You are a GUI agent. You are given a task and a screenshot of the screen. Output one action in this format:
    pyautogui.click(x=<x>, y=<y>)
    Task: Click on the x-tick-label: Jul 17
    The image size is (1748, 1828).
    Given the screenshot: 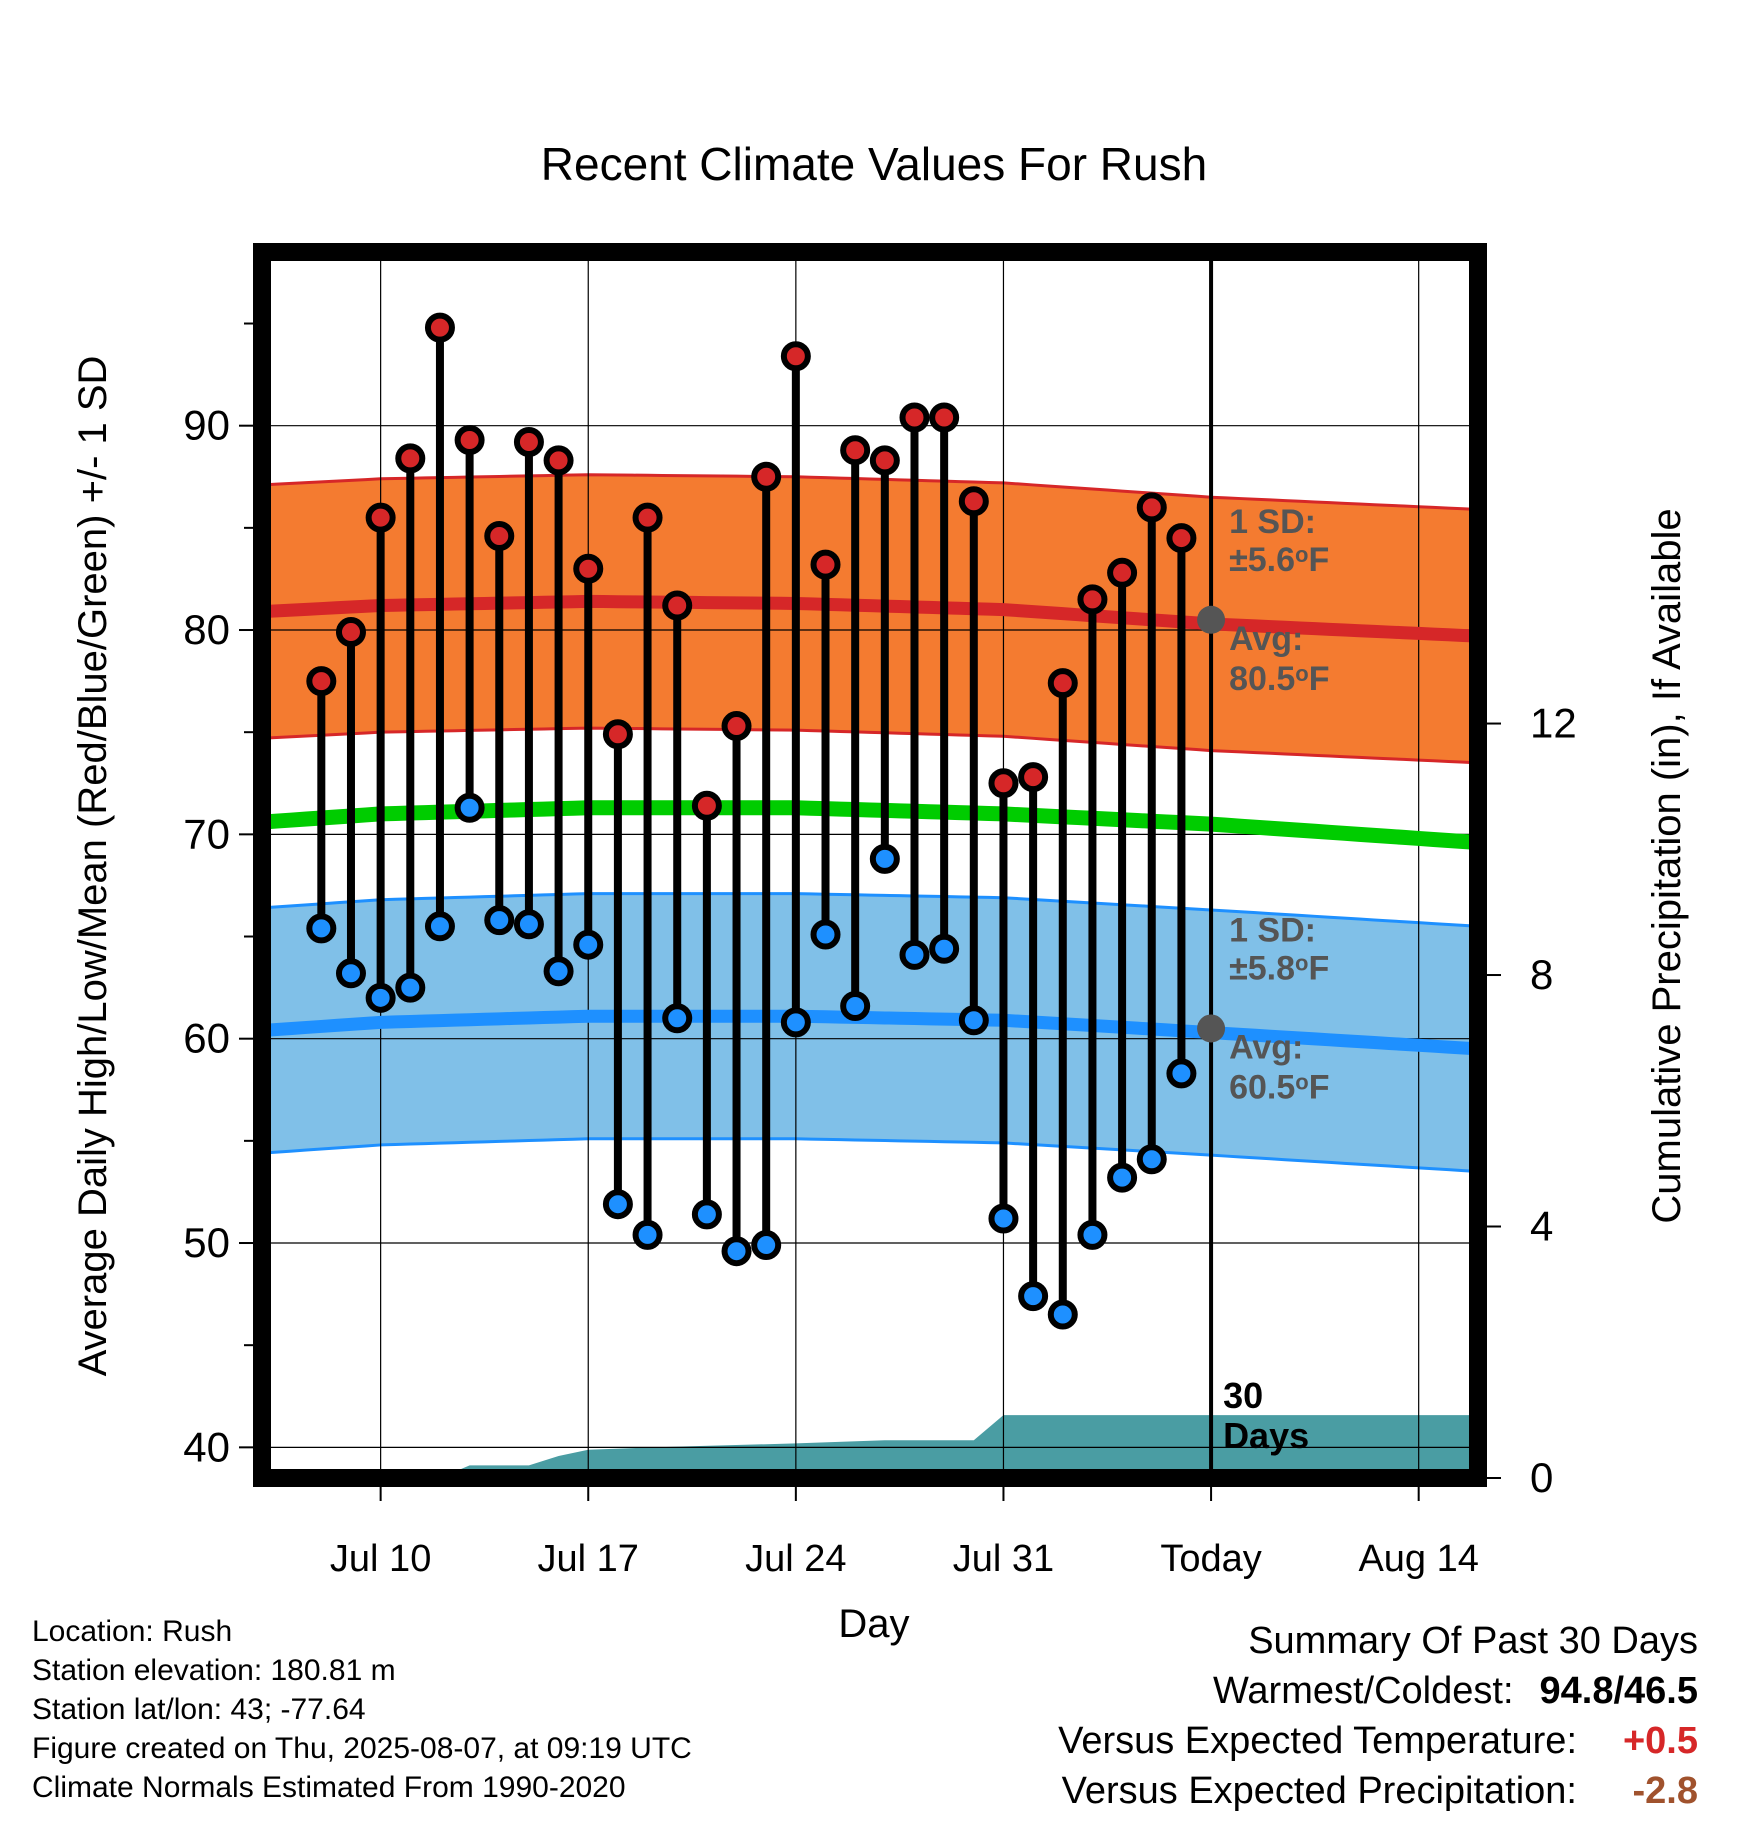 What is the action you would take?
    pyautogui.click(x=588, y=1559)
    